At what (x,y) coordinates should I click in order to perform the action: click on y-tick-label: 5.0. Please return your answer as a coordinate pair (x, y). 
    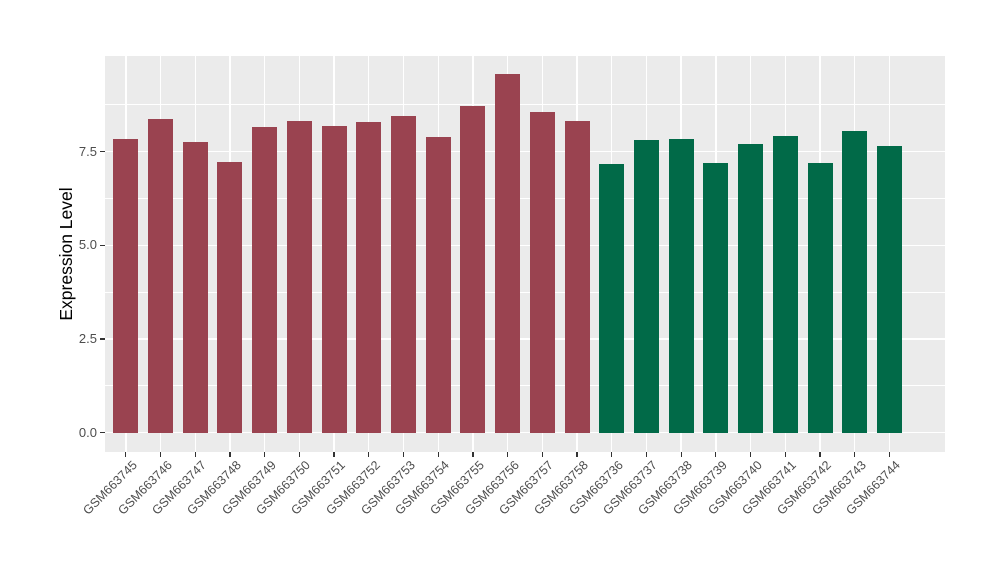
    Looking at the image, I should click on (87, 245).